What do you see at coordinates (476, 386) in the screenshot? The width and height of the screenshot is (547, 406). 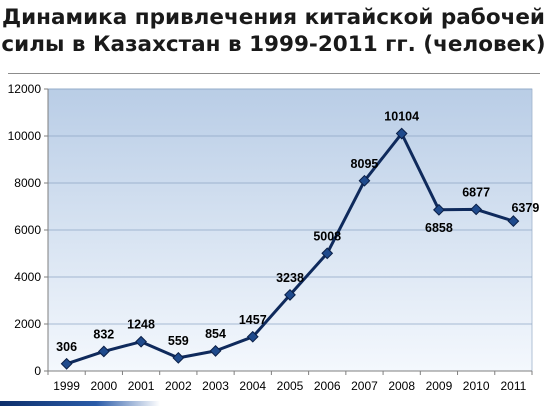 I see `x-tick-label: 2010` at bounding box center [476, 386].